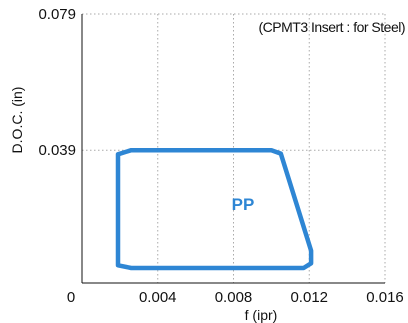 The image size is (408, 323). I want to click on x-tick-label: 0.016, so click(385, 297).